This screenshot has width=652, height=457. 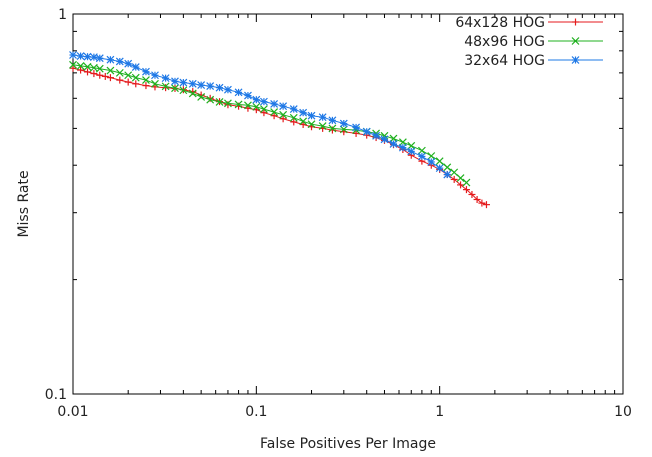 I want to click on y-tick-label: 0.1, so click(x=56, y=395).